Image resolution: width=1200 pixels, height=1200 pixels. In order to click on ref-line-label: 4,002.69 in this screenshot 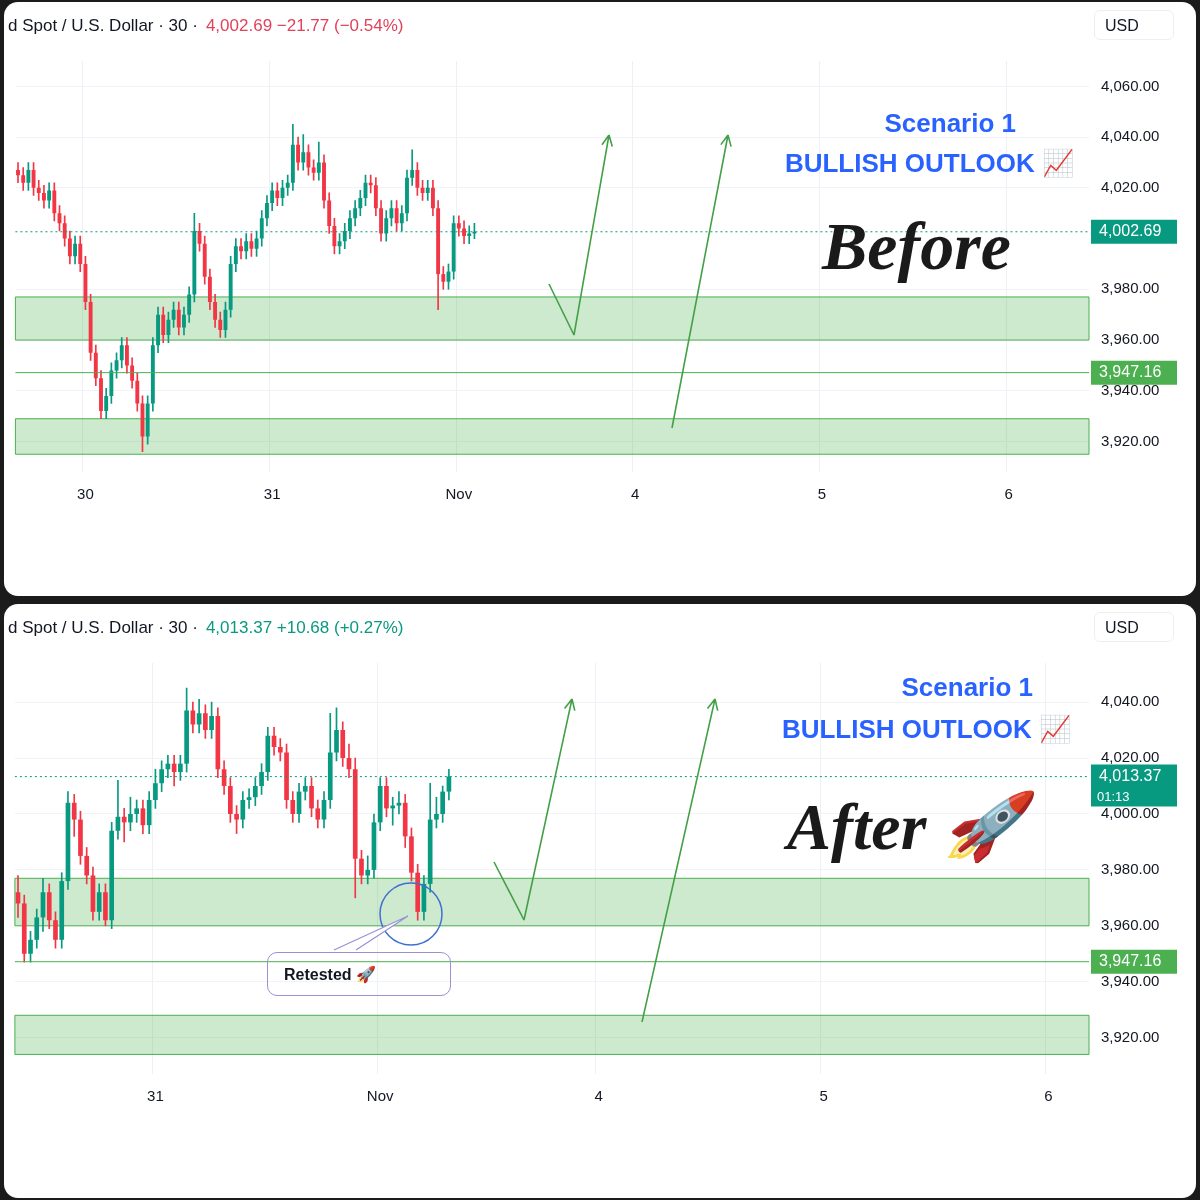, I will do `click(1130, 231)`.